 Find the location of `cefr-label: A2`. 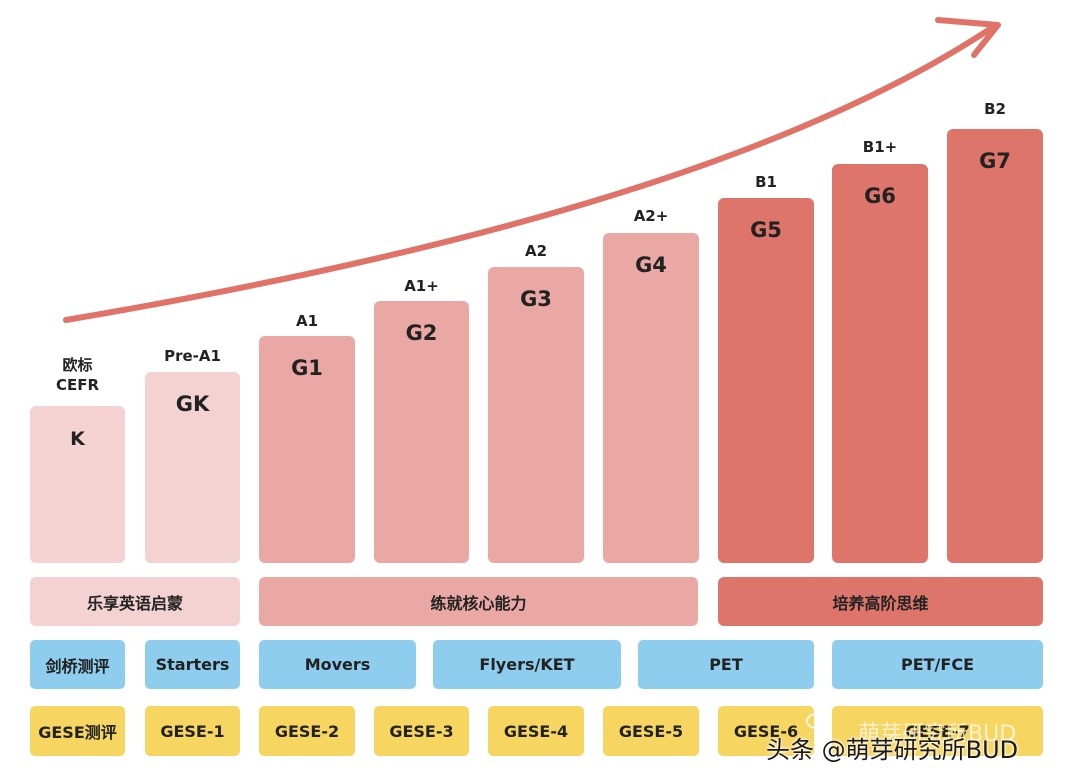

cefr-label: A2 is located at coordinates (536, 251).